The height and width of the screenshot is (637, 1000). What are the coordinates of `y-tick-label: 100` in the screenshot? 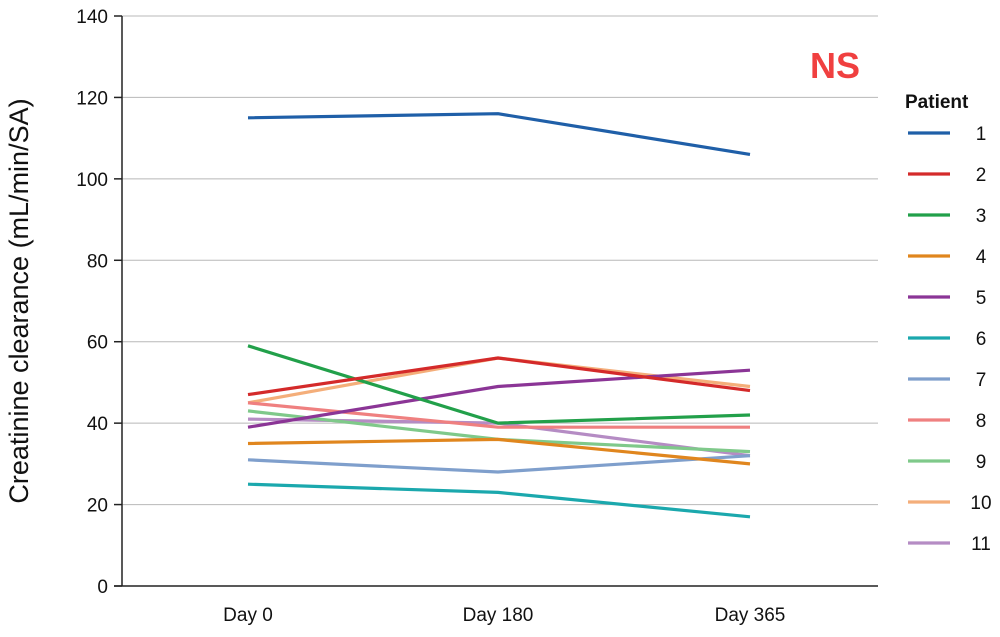 It's located at (92, 180).